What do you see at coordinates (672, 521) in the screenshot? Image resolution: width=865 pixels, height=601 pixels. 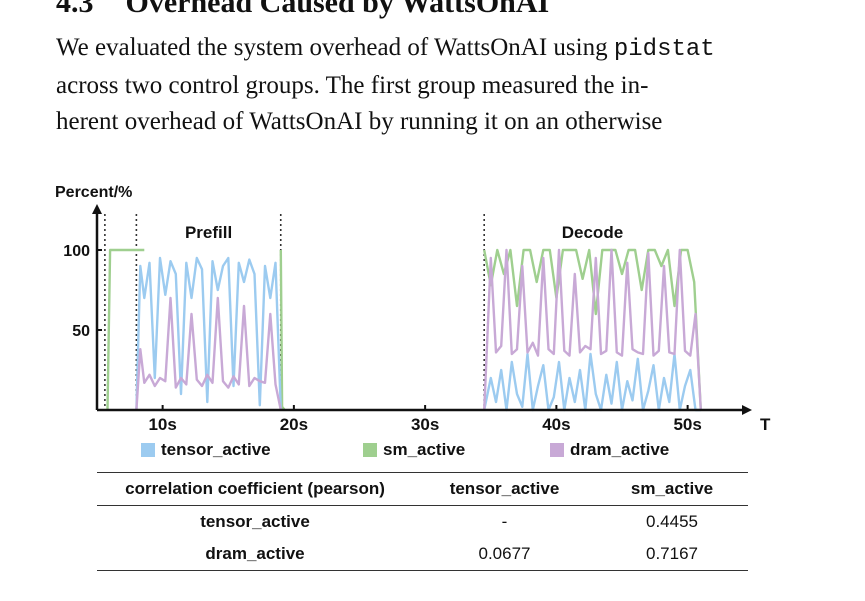 I see `table-cell: 0.4455` at bounding box center [672, 521].